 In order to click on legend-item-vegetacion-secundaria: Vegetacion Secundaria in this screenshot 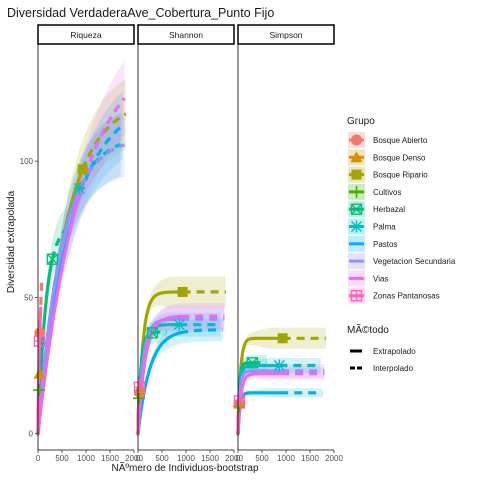, I will do `click(402, 261)`.